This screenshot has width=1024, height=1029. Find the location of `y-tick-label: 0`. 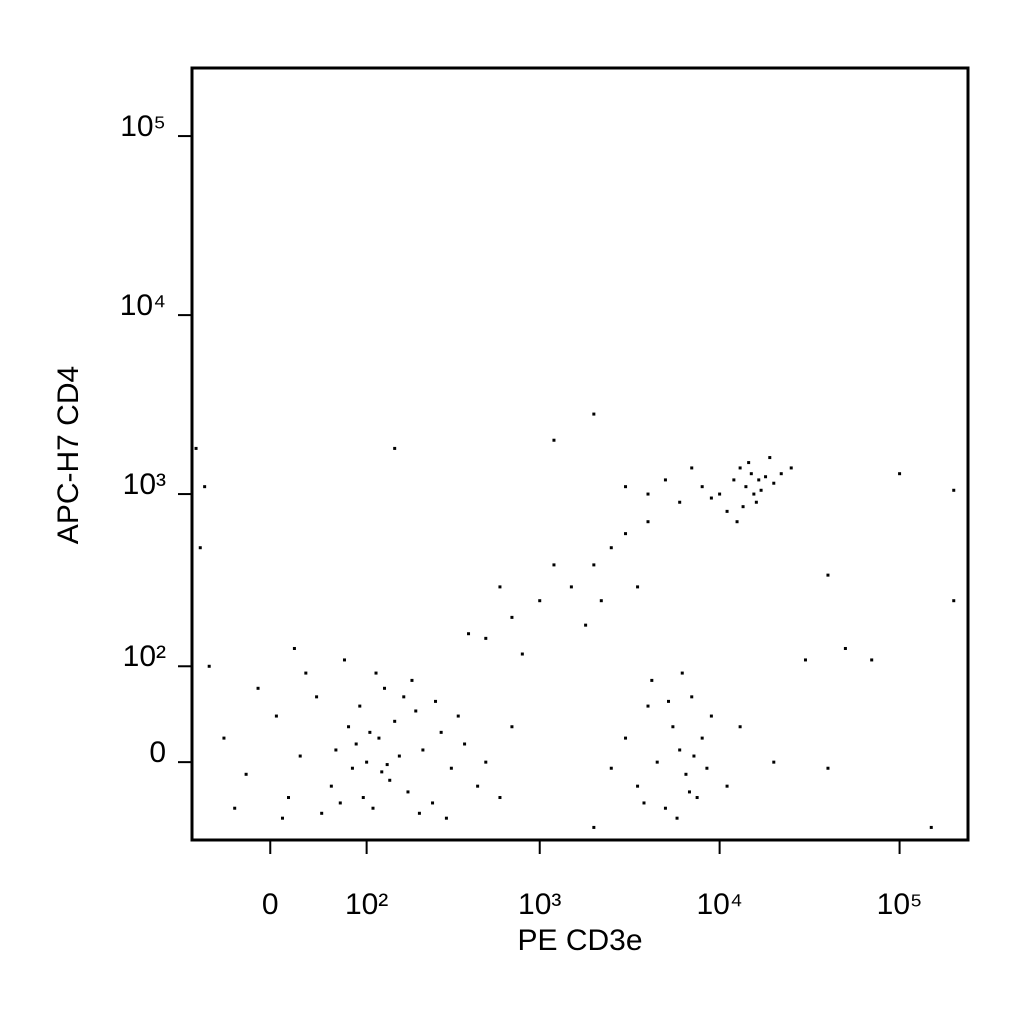

y-tick-label: 0 is located at coordinates (157, 752).